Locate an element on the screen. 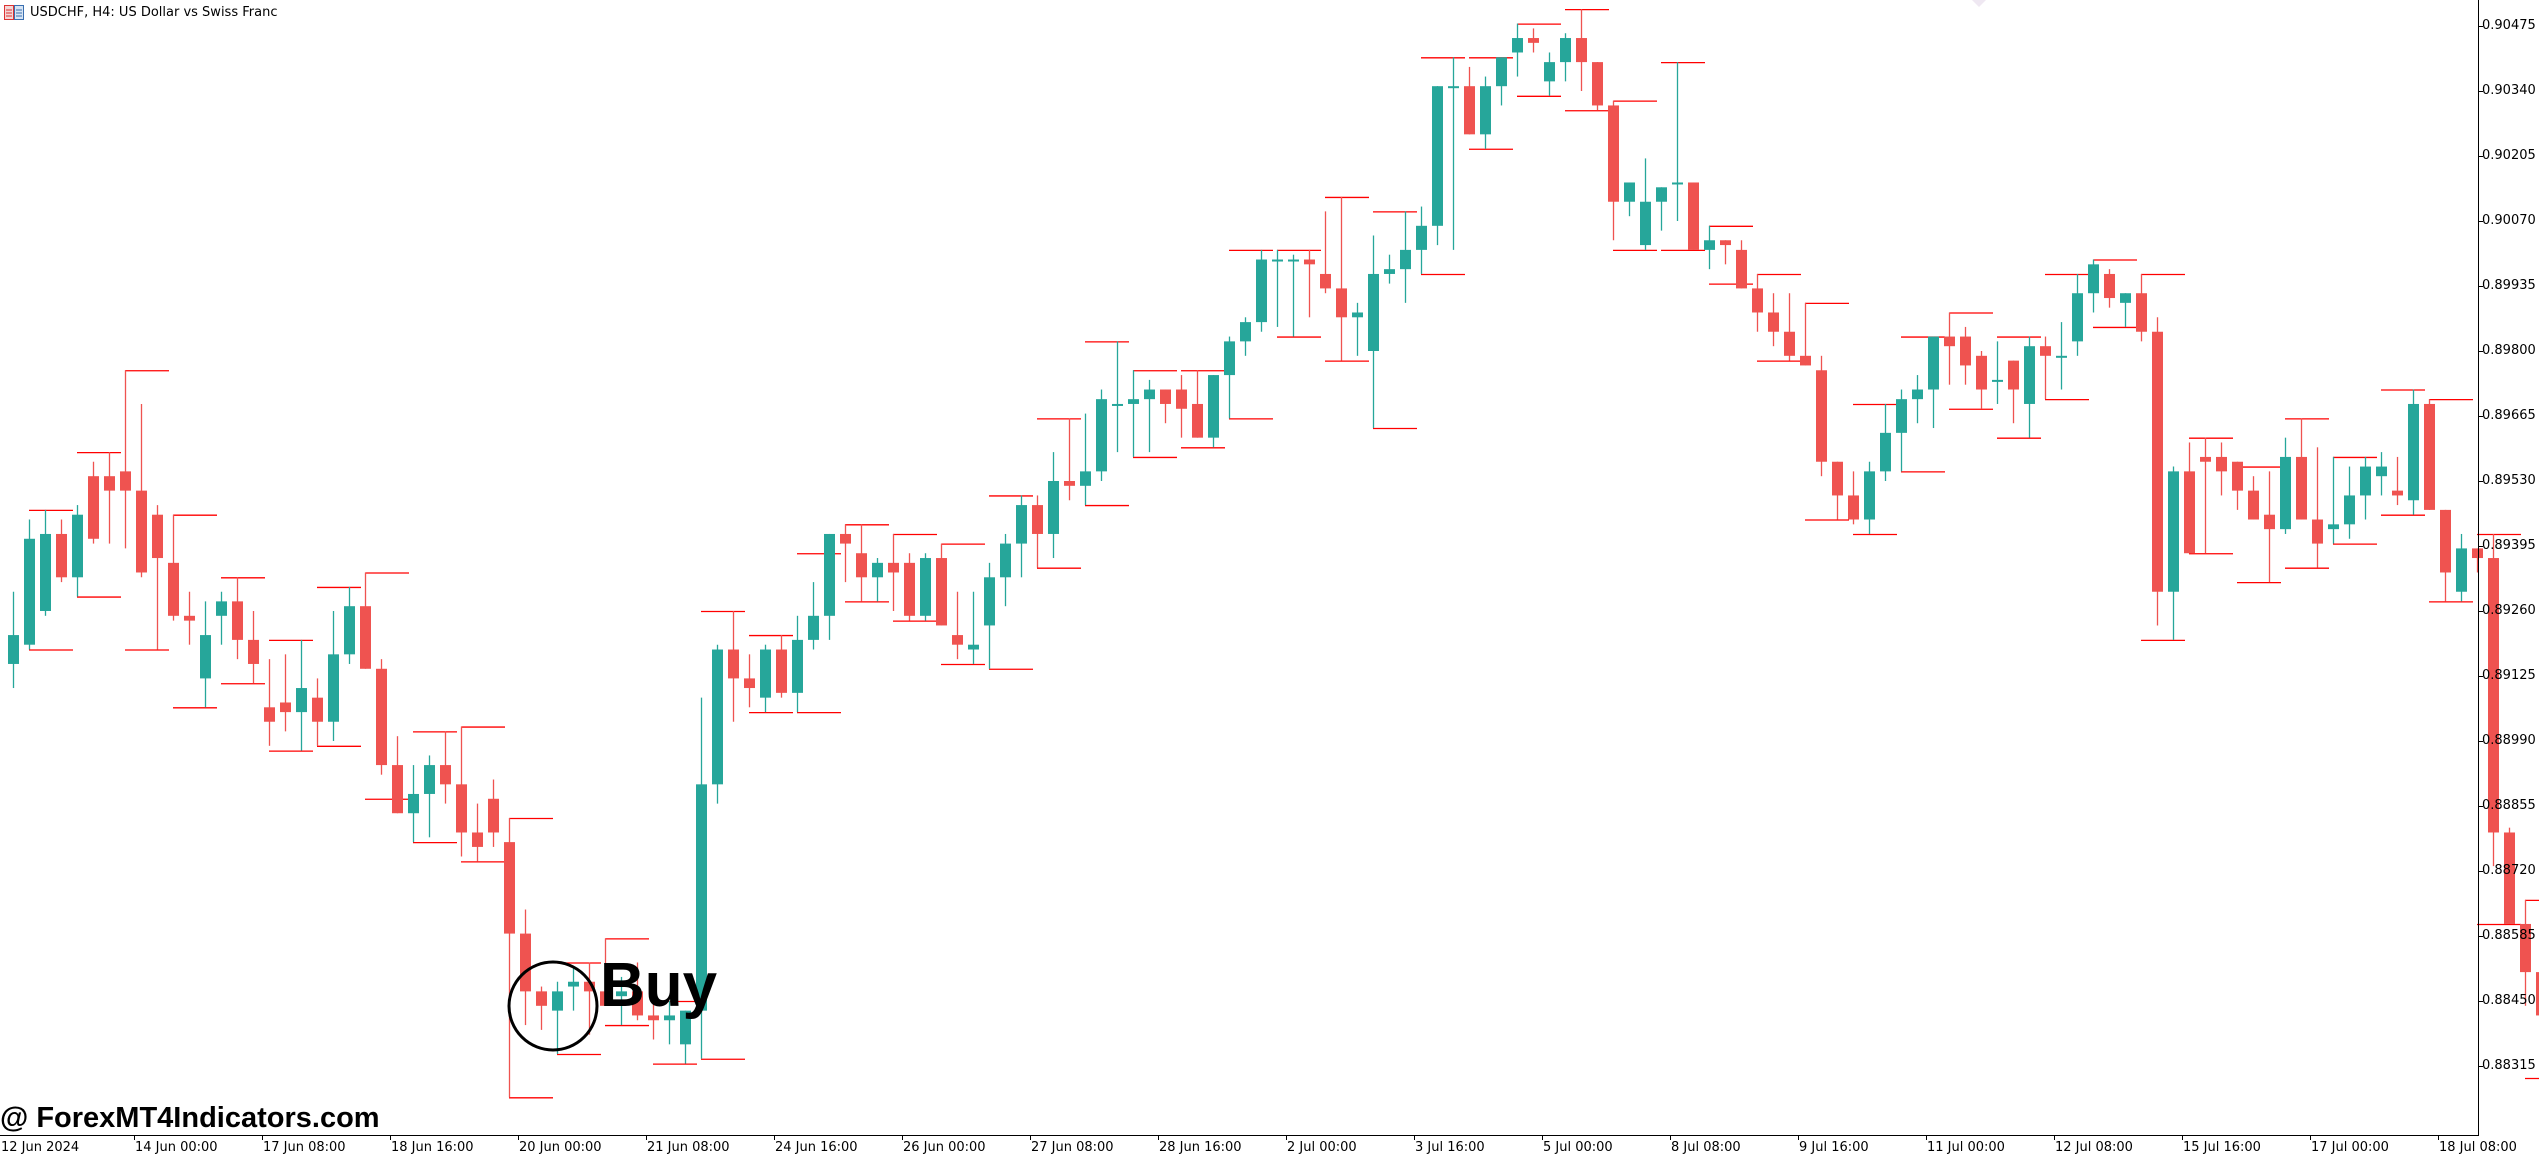  price-tick-label: 0.89800 is located at coordinates (2509, 350).